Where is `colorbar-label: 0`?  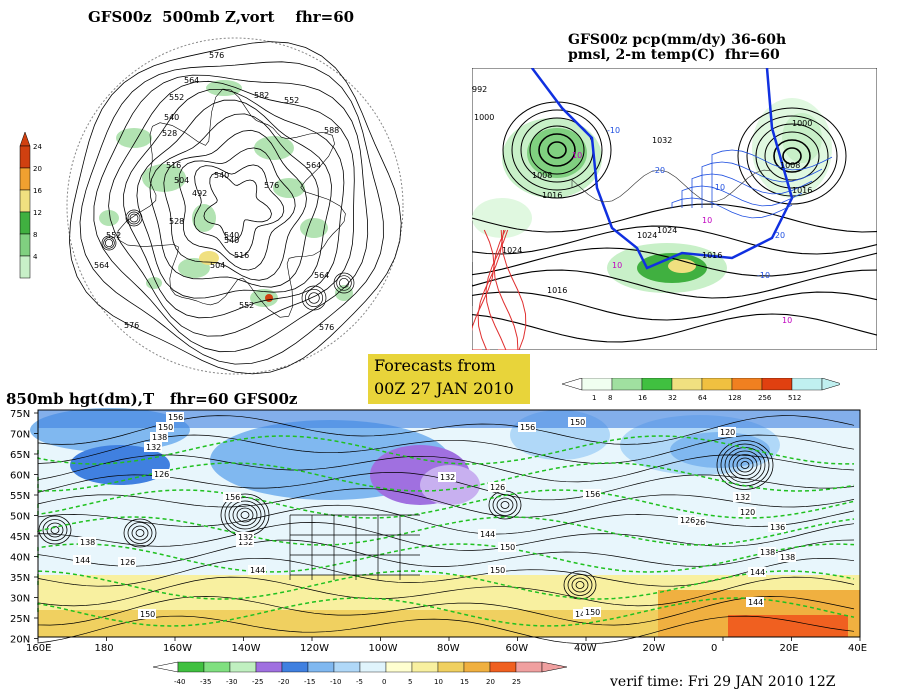 colorbar-label: 0 is located at coordinates (384, 682).